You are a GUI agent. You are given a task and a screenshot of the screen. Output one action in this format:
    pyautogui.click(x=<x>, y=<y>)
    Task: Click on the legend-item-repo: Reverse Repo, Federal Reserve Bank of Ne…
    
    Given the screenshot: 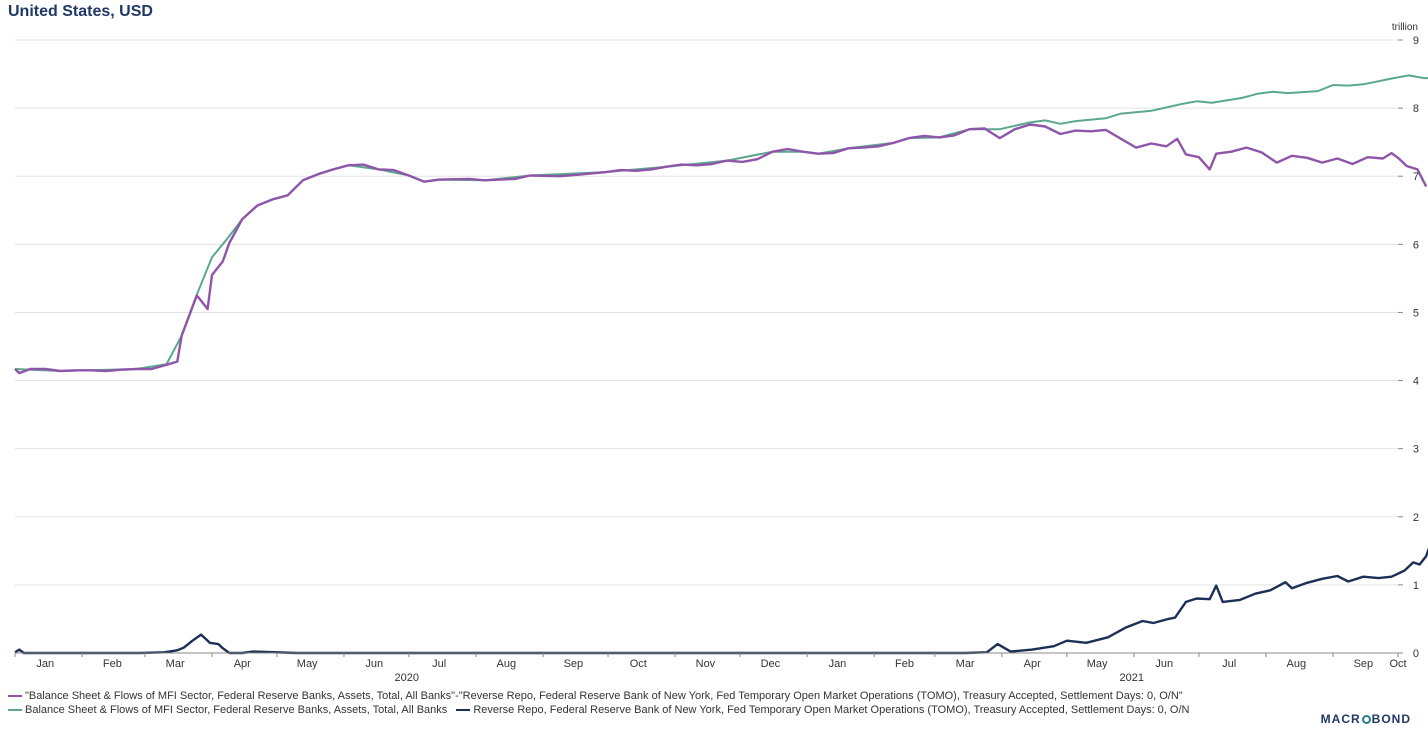 What is the action you would take?
    pyautogui.click(x=822, y=710)
    